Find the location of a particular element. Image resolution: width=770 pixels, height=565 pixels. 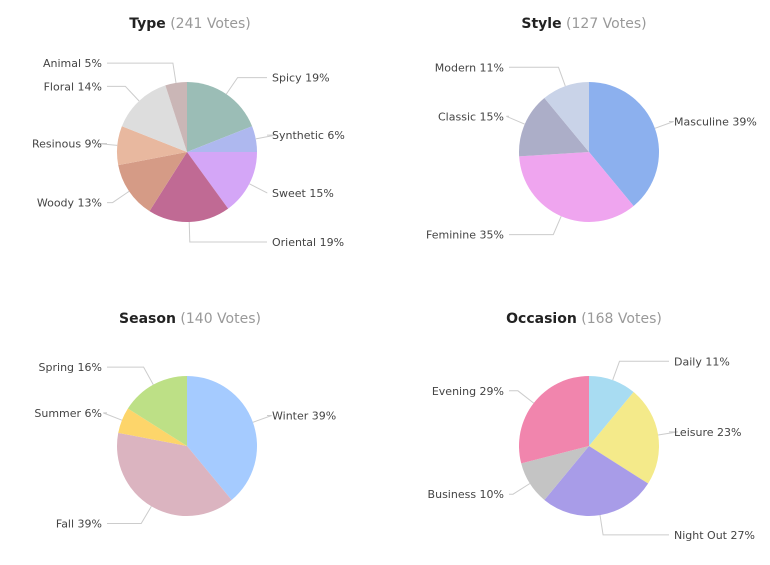

pie-slice-floral is located at coordinates (154, 118).